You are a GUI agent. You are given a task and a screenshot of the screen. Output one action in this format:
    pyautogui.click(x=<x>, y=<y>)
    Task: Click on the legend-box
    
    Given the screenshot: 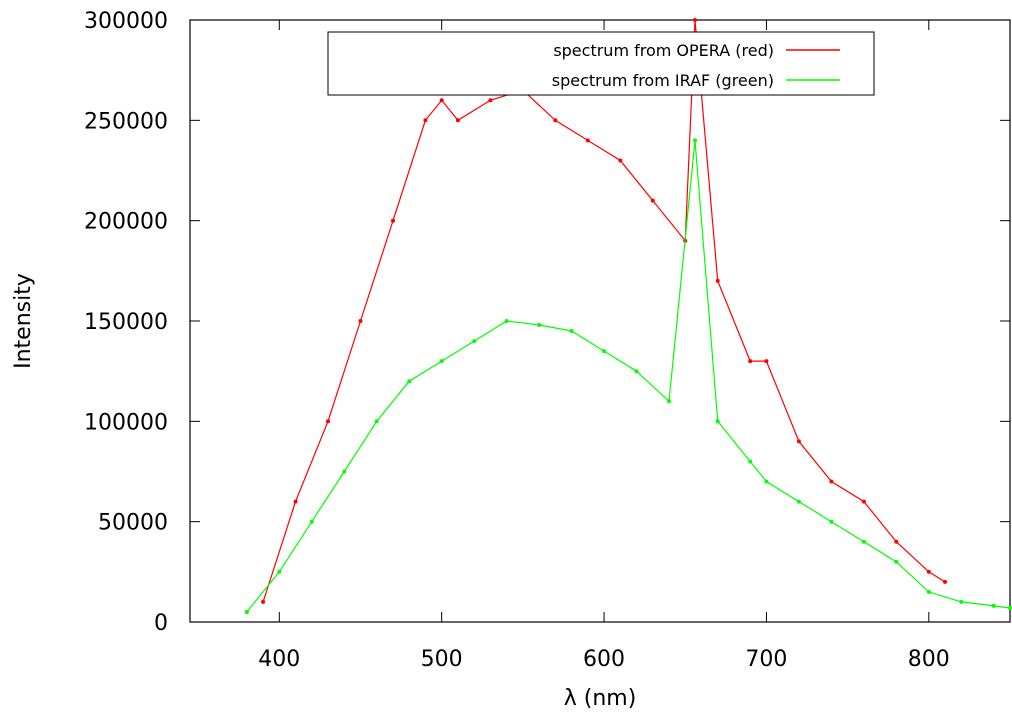 What is the action you would take?
    pyautogui.click(x=601, y=63)
    